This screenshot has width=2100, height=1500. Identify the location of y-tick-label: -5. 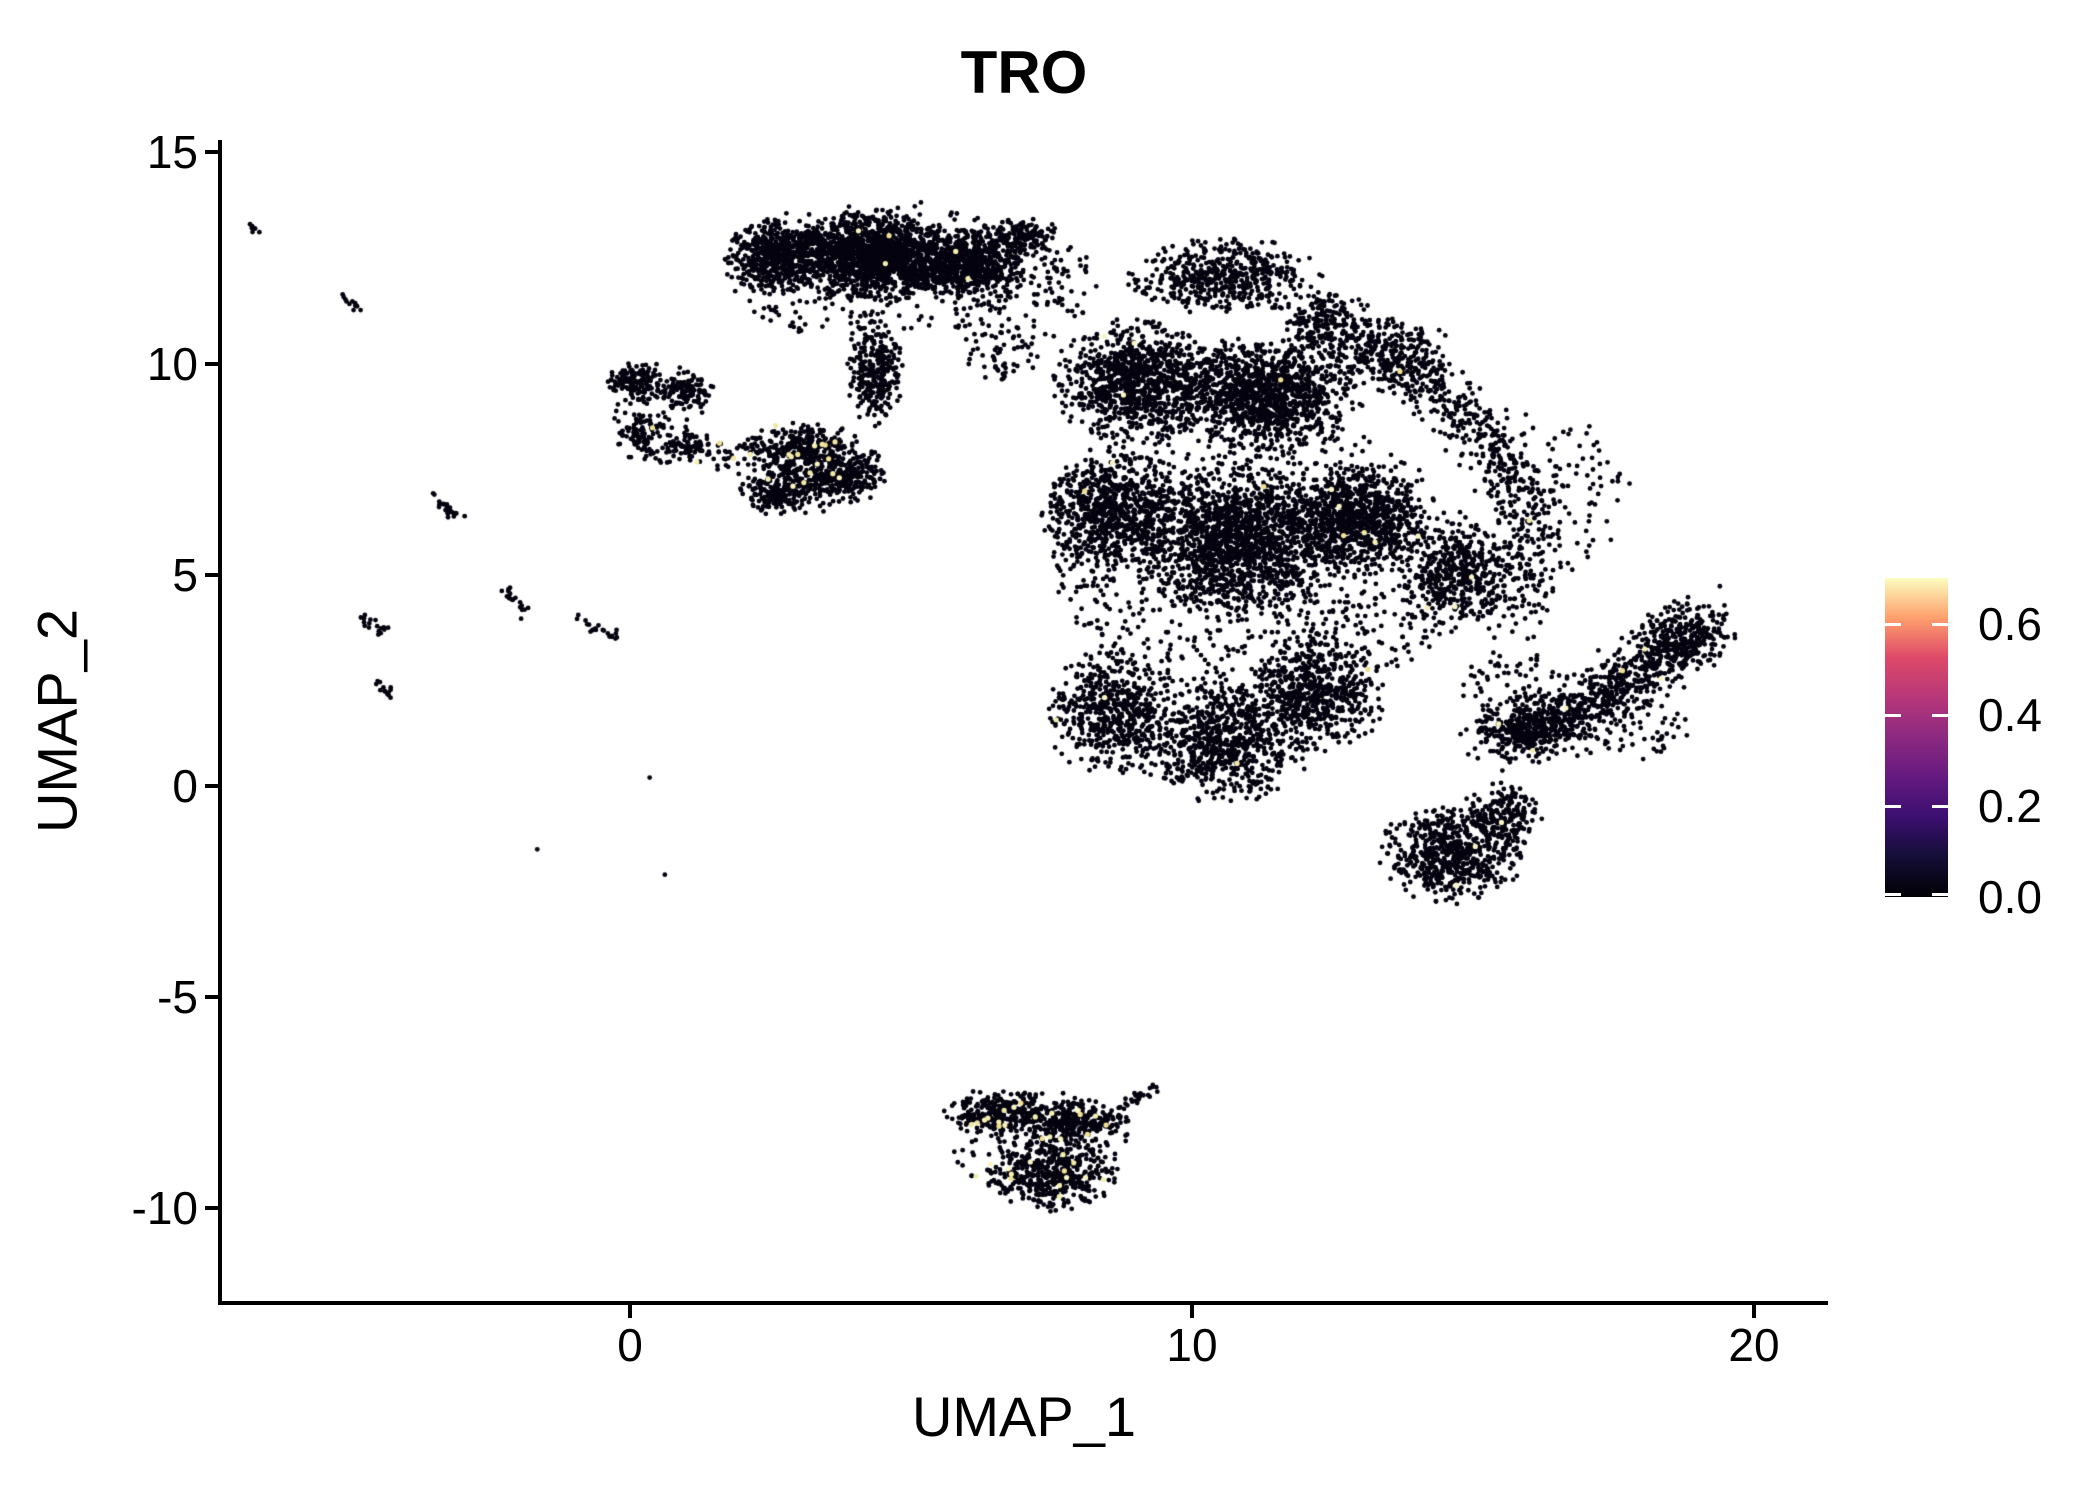
(177, 997).